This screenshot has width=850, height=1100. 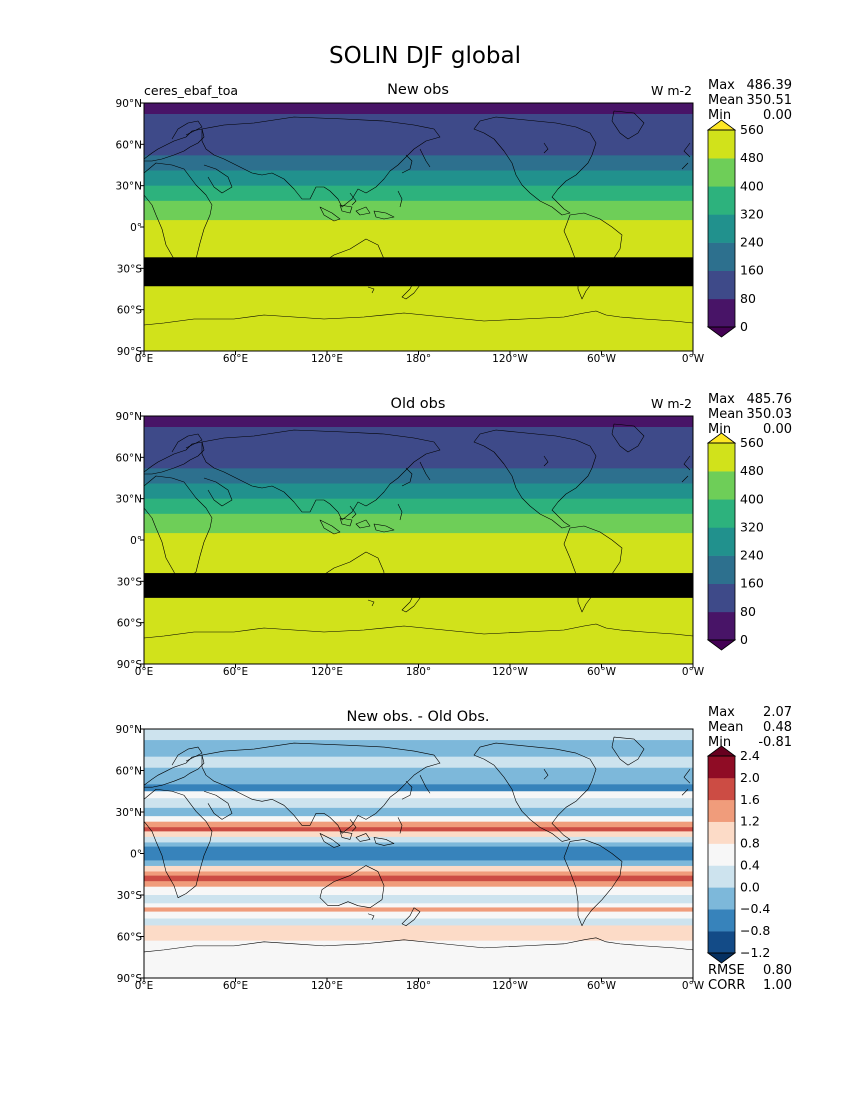 What do you see at coordinates (425, 56) in the screenshot?
I see `figure-title: SOLIN DJF global` at bounding box center [425, 56].